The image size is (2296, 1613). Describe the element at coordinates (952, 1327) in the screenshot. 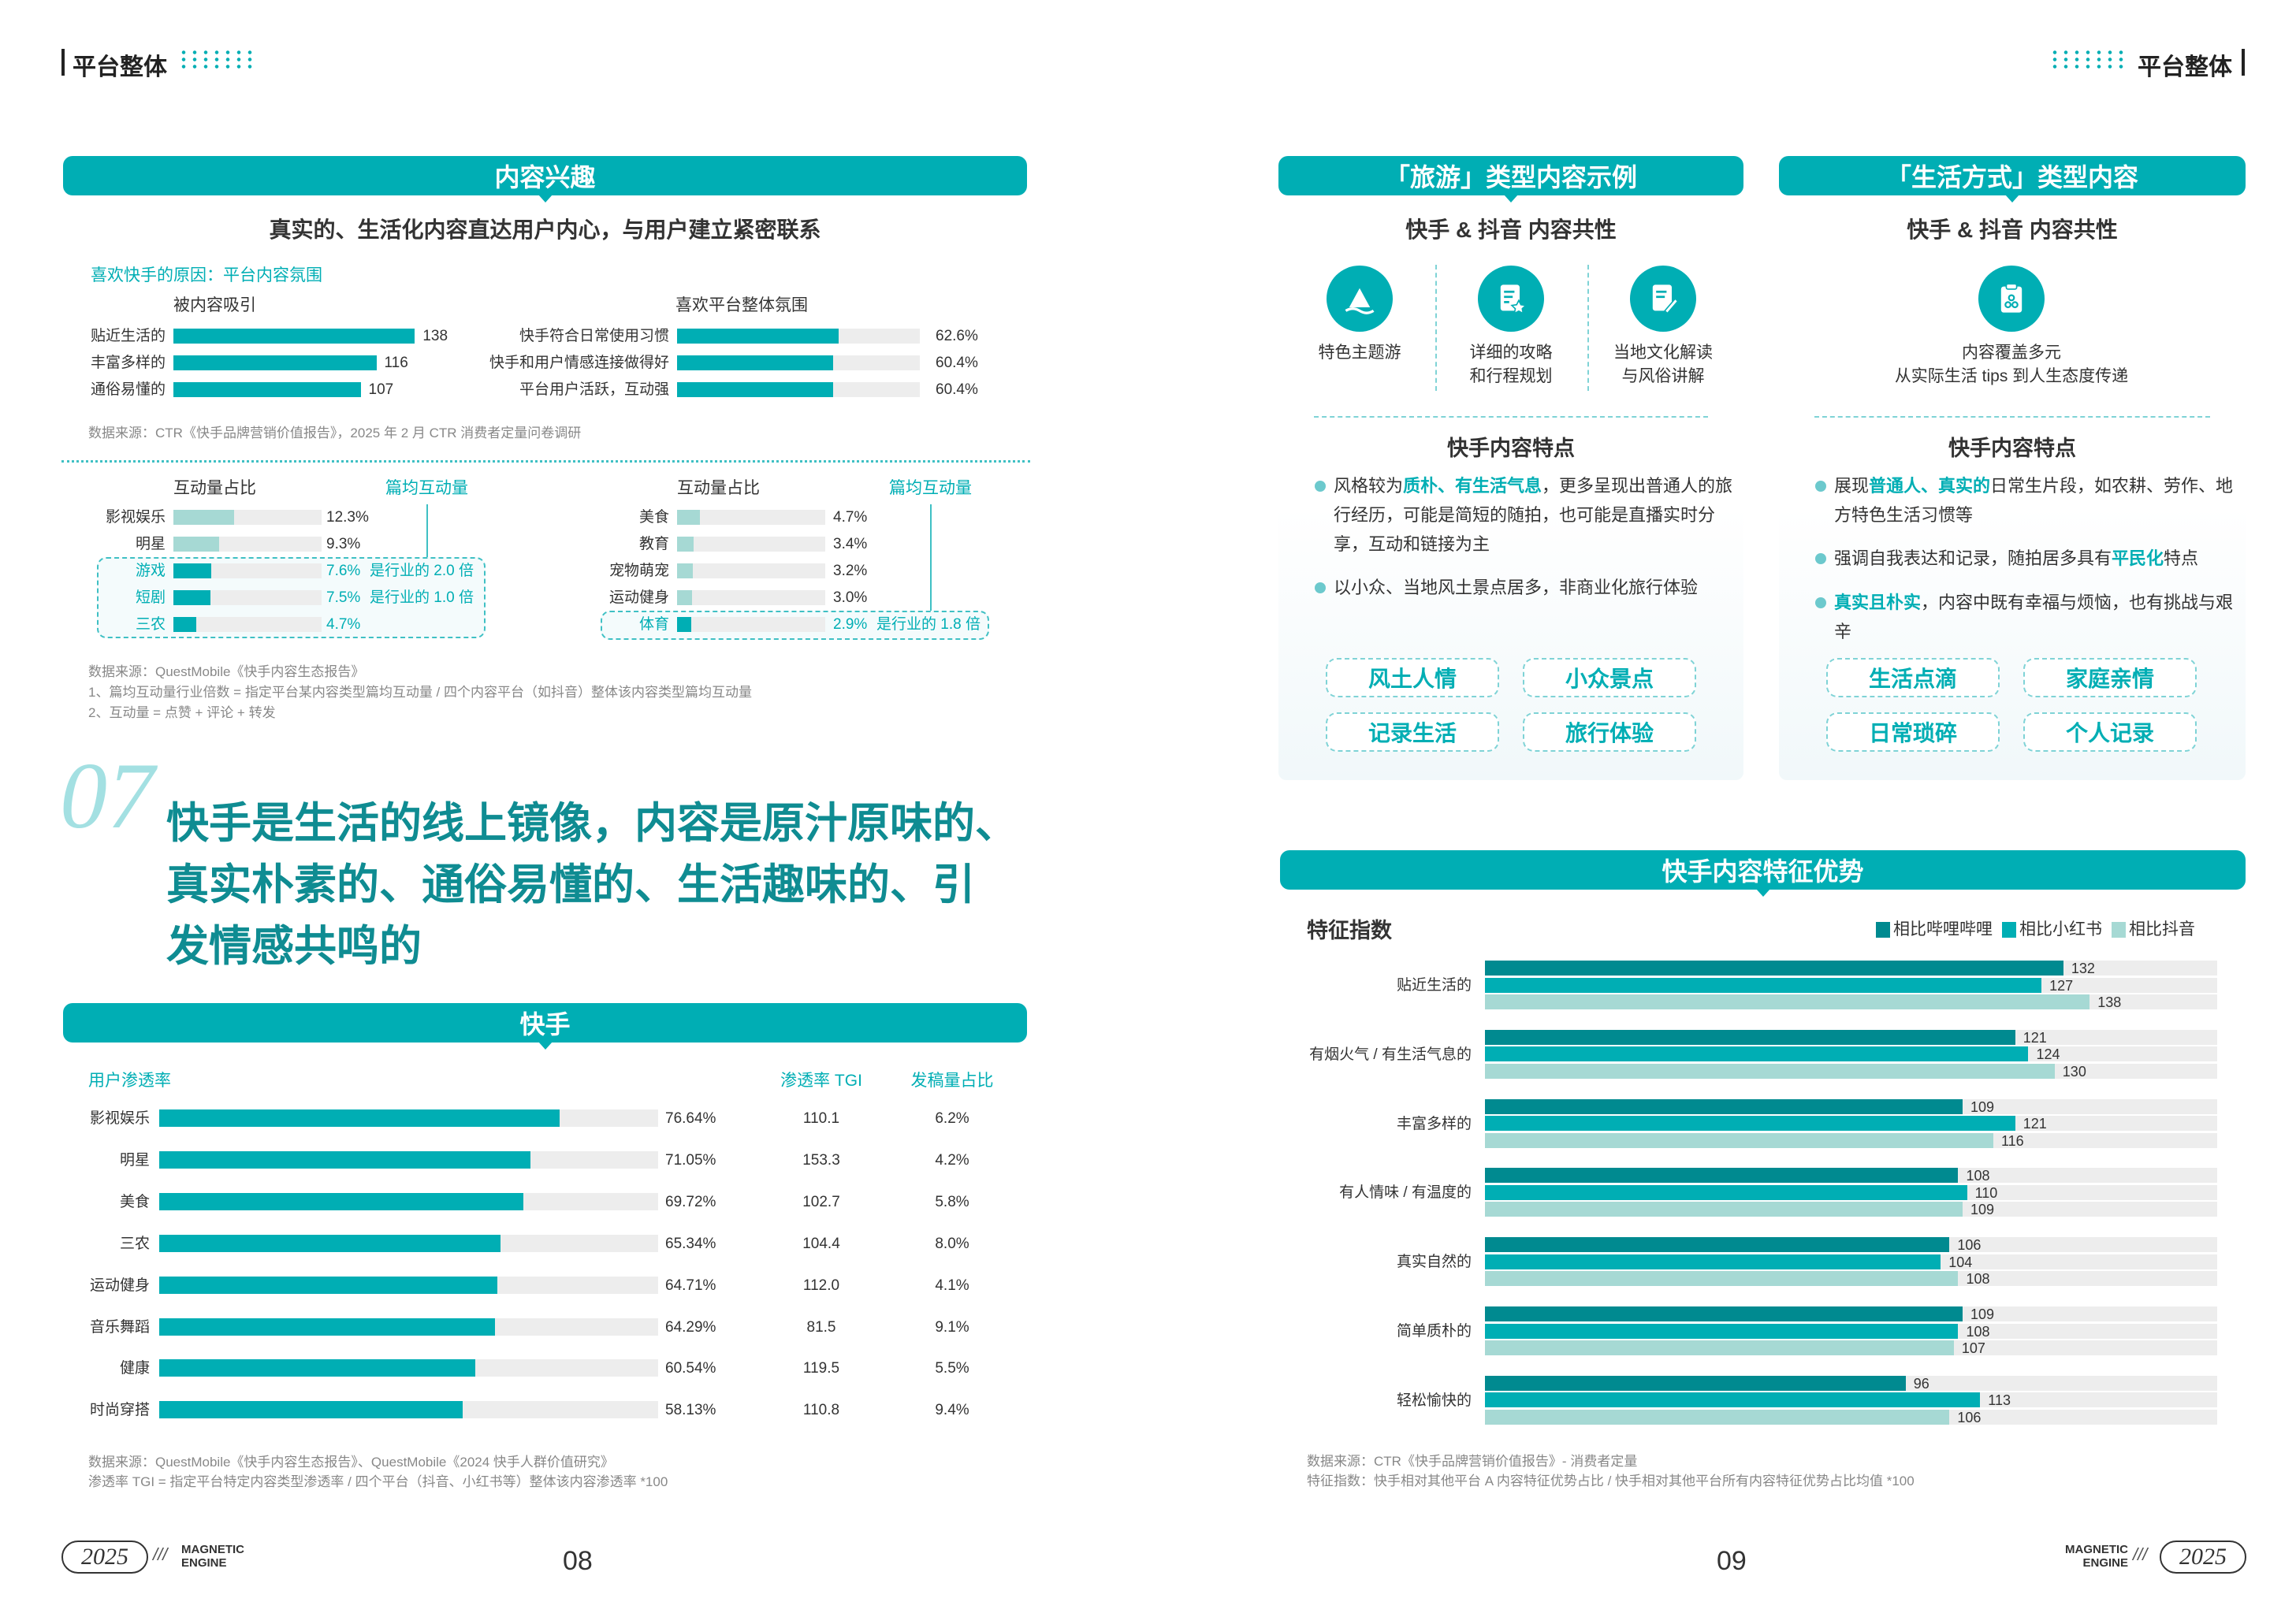

I see `share-value: 9.1%` at that location.